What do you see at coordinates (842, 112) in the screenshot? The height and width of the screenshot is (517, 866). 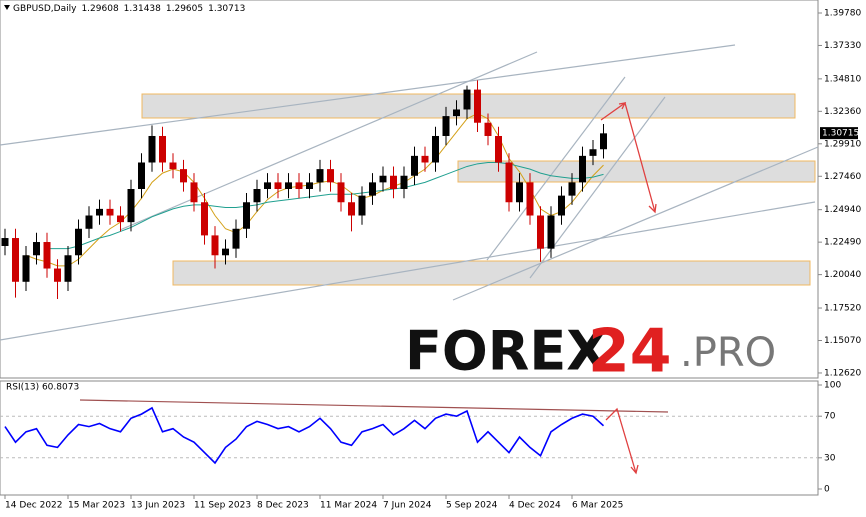 I see `y-tick-label: 1.32360` at bounding box center [842, 112].